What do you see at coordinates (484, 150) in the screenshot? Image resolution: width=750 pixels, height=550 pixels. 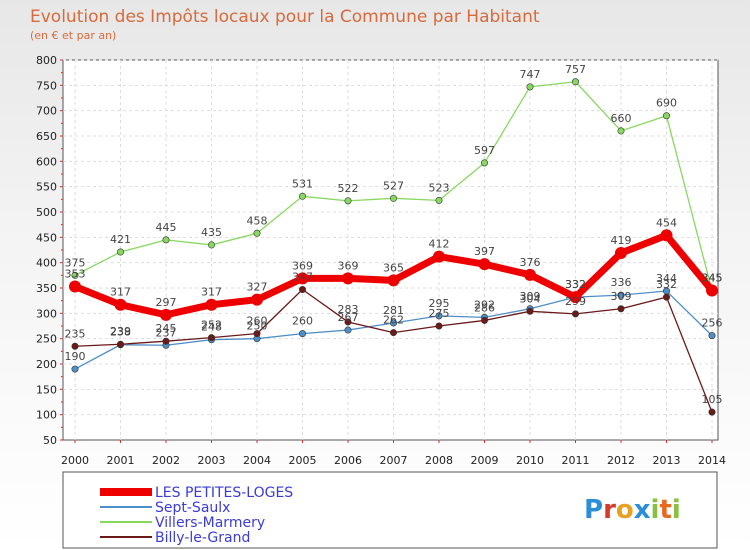 I see `data-label: 597` at bounding box center [484, 150].